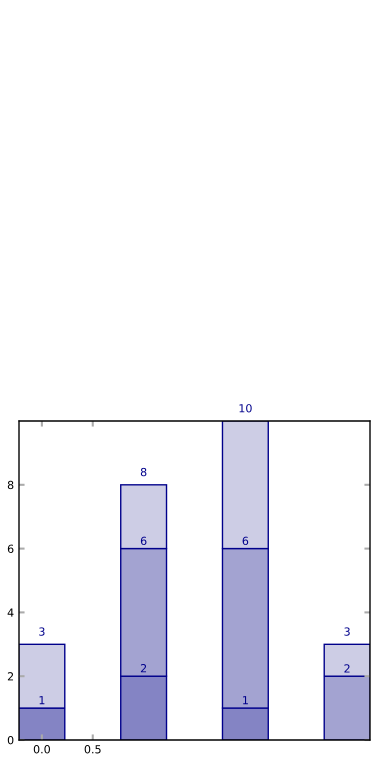  Describe the element at coordinates (11, 676) in the screenshot. I see `y-tick-label: 2` at that location.